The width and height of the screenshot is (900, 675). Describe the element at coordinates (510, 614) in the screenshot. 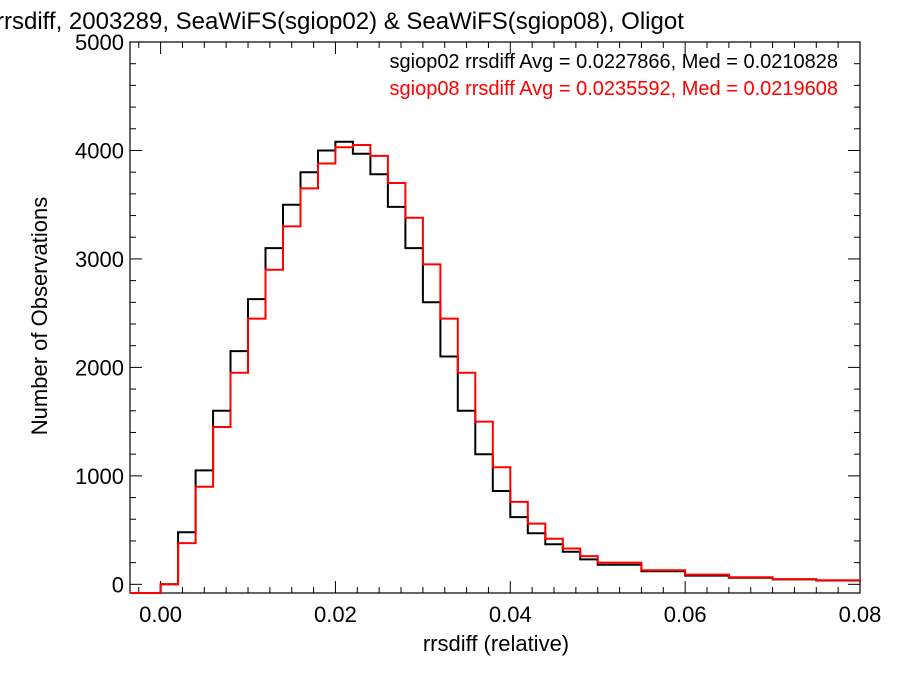

I see `x-tick-label: 0.04` at that location.